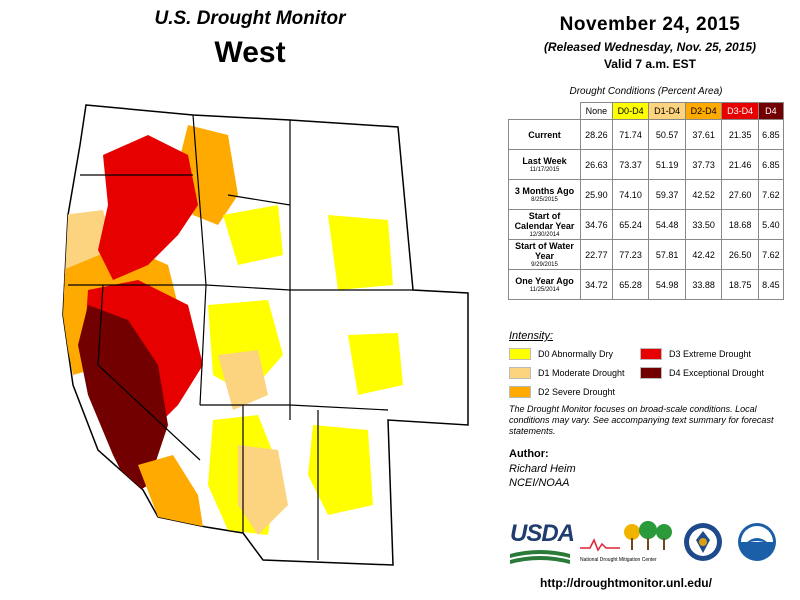  I want to click on legend-item-d0: D0 Abnormally Dry, so click(561, 354).